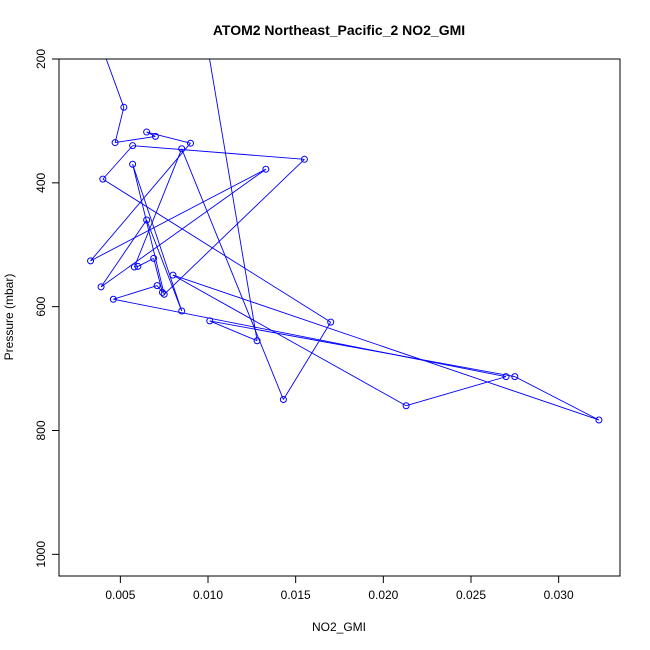 The width and height of the screenshot is (650, 650). Describe the element at coordinates (41, 430) in the screenshot. I see `y-tick-label: 800` at that location.